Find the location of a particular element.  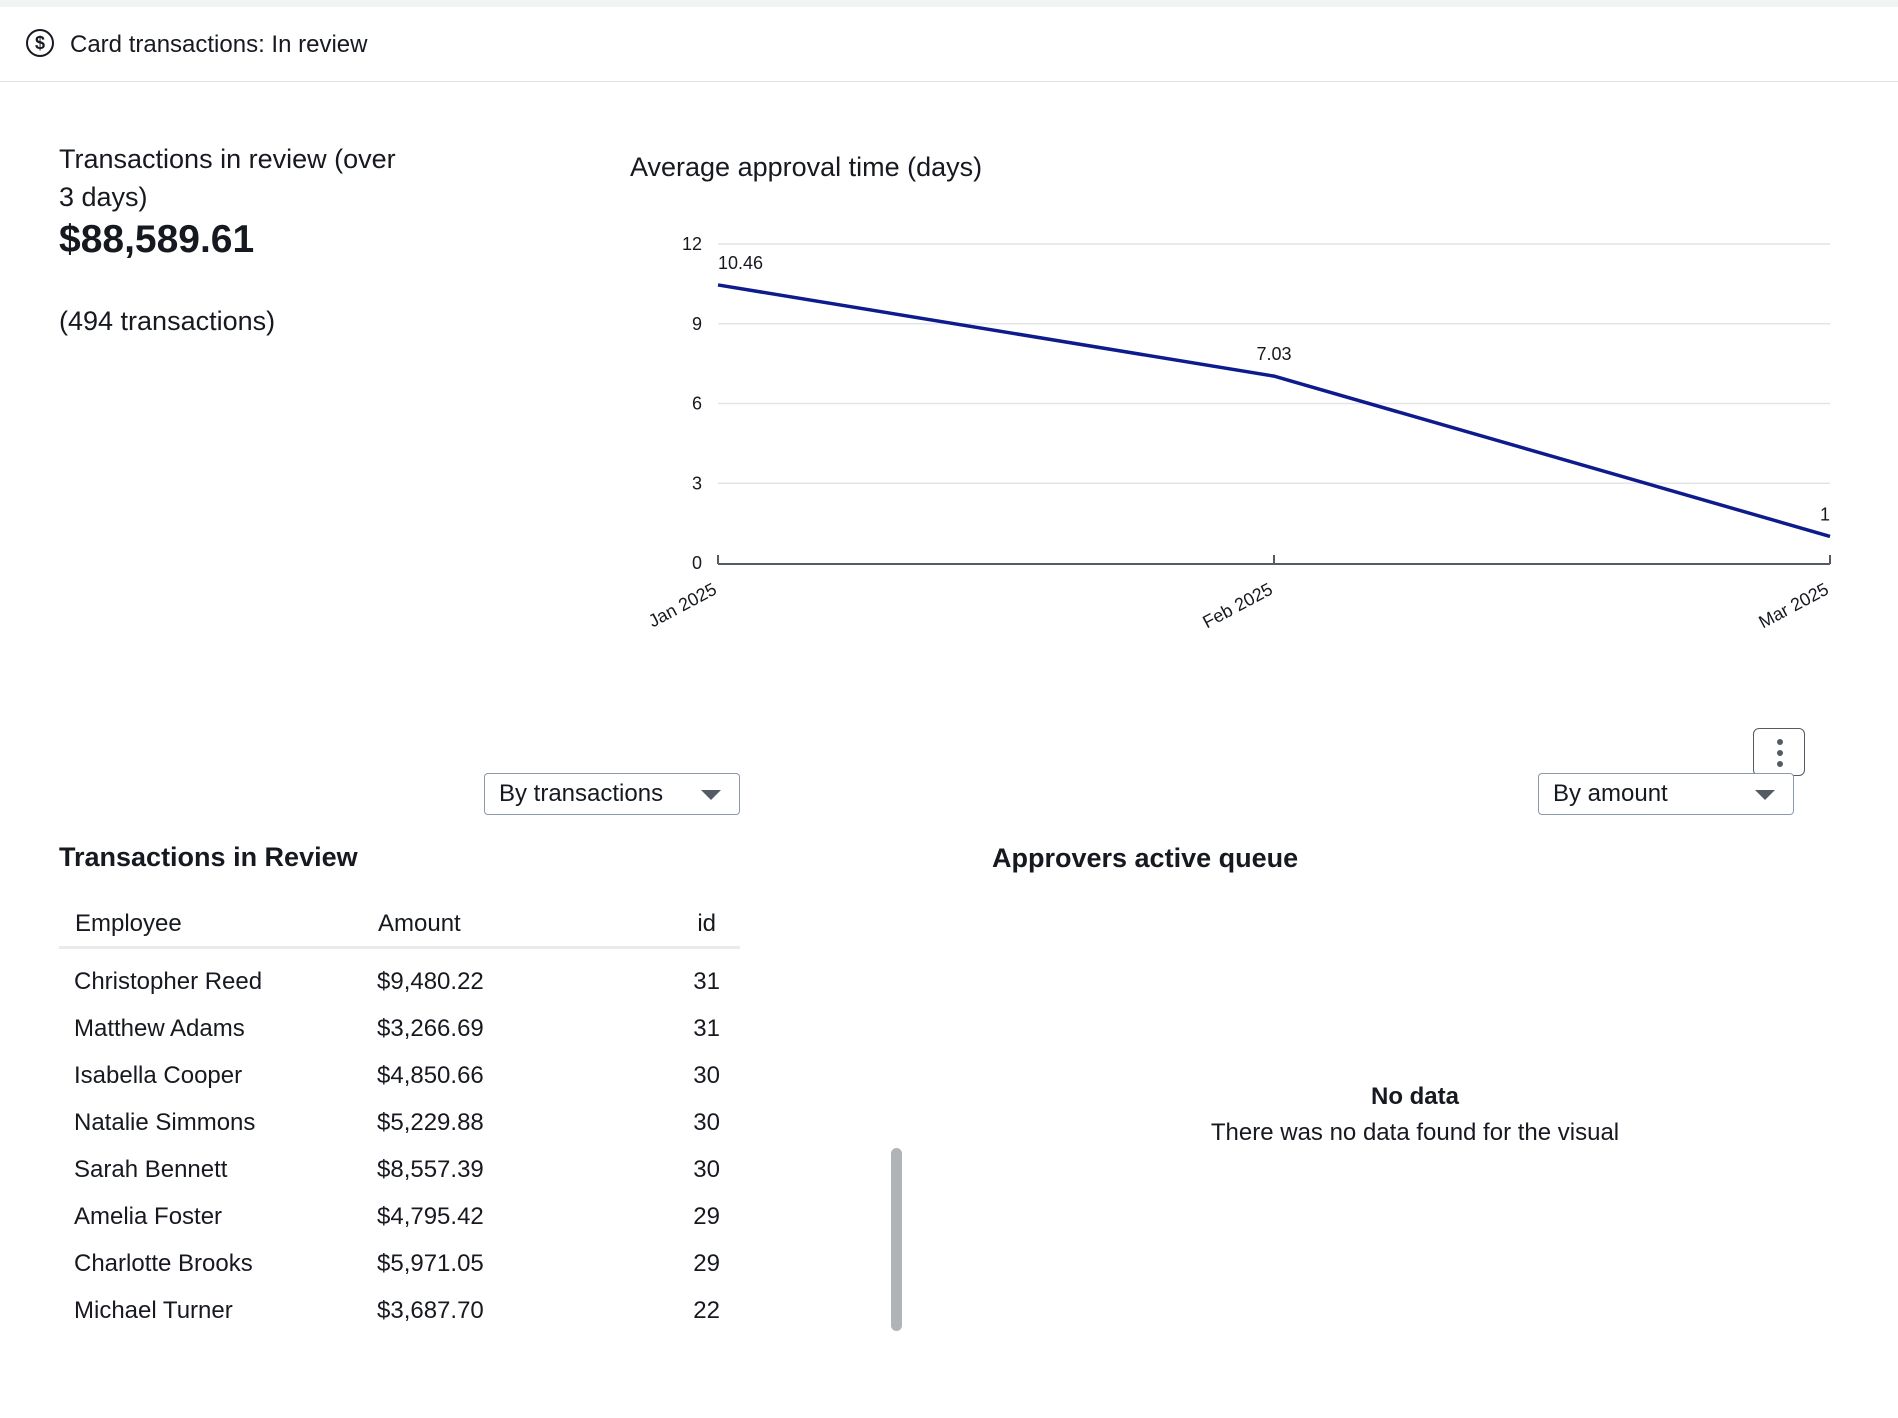

sheet-header: $ Card transactions: In review is located at coordinates (949, 44).